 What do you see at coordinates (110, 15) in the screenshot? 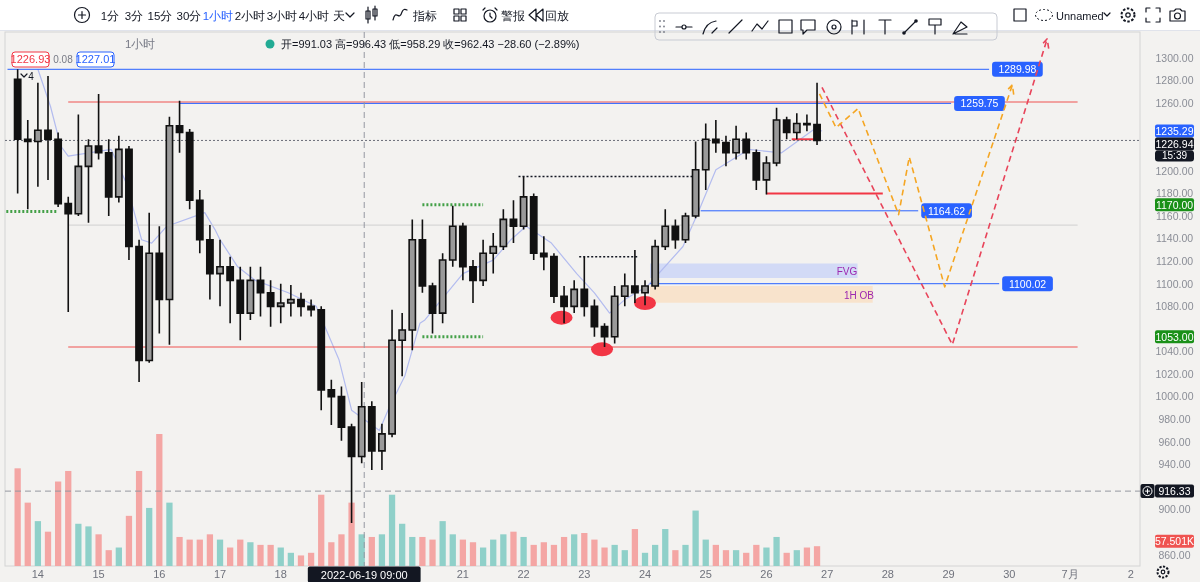
I see `text: 1分` at bounding box center [110, 15].